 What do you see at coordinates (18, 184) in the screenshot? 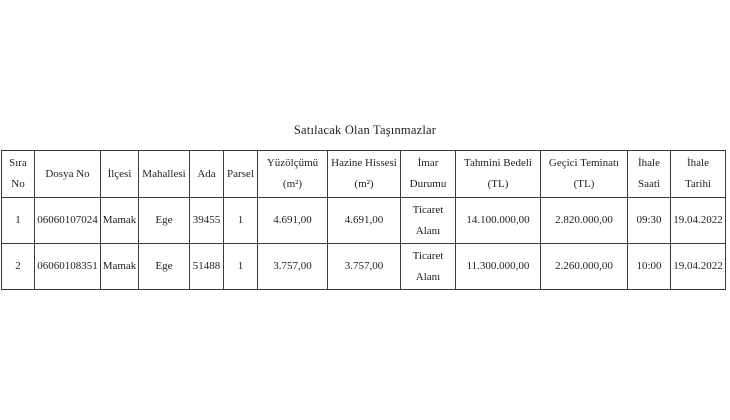
I see `header-line: No` at bounding box center [18, 184].